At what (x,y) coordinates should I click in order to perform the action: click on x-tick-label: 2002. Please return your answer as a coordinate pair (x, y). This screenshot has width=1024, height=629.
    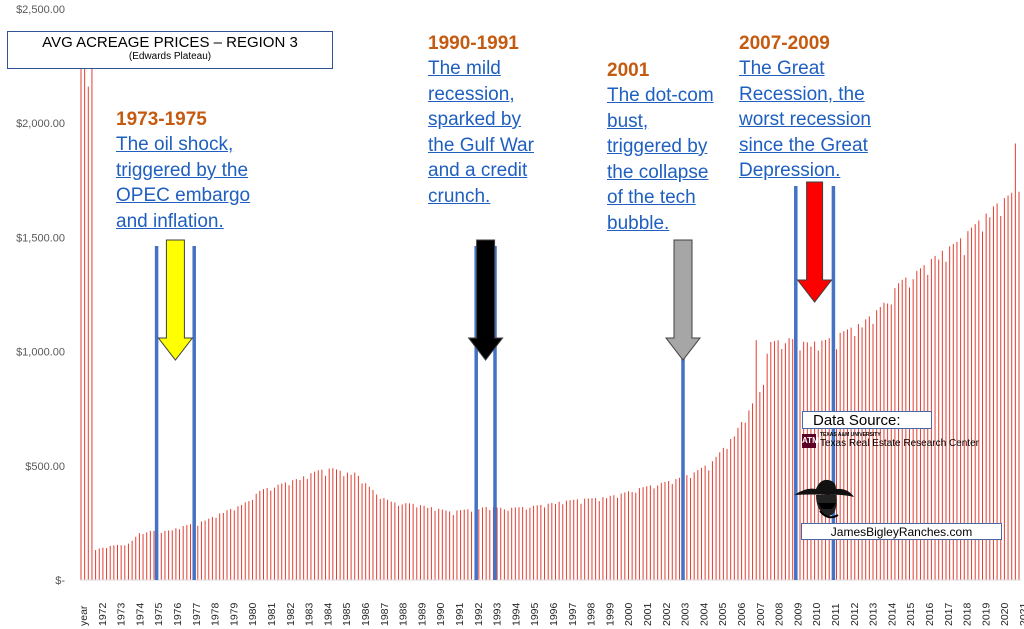
    Looking at the image, I should click on (667, 614).